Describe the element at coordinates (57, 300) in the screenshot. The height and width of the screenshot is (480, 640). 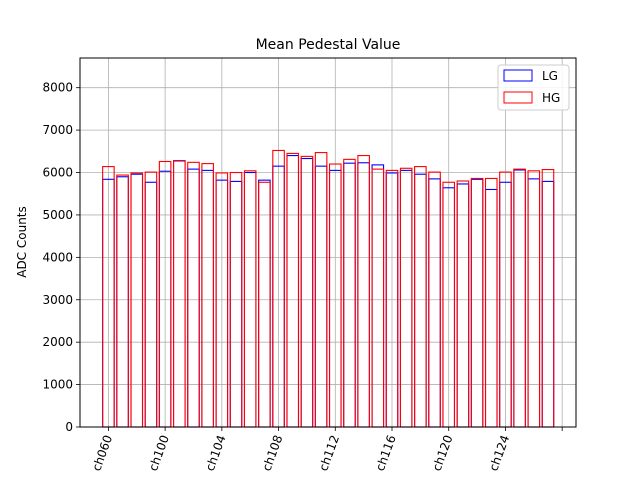
I see `y-tick-label: 3000` at that location.